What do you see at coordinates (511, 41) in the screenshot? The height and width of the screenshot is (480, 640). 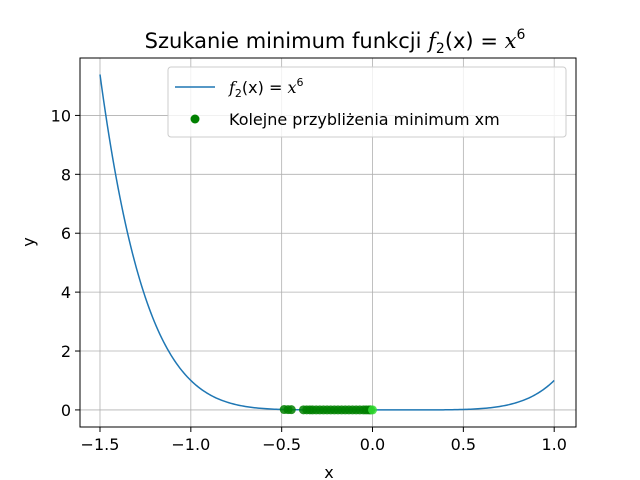 I see `chart-title-base: x` at bounding box center [511, 41].